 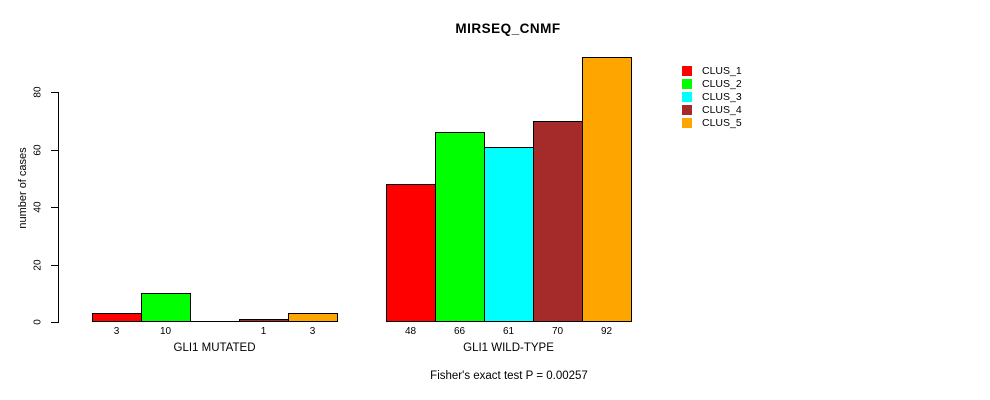 What do you see at coordinates (38, 207) in the screenshot?
I see `y-tick-label: 40` at bounding box center [38, 207].